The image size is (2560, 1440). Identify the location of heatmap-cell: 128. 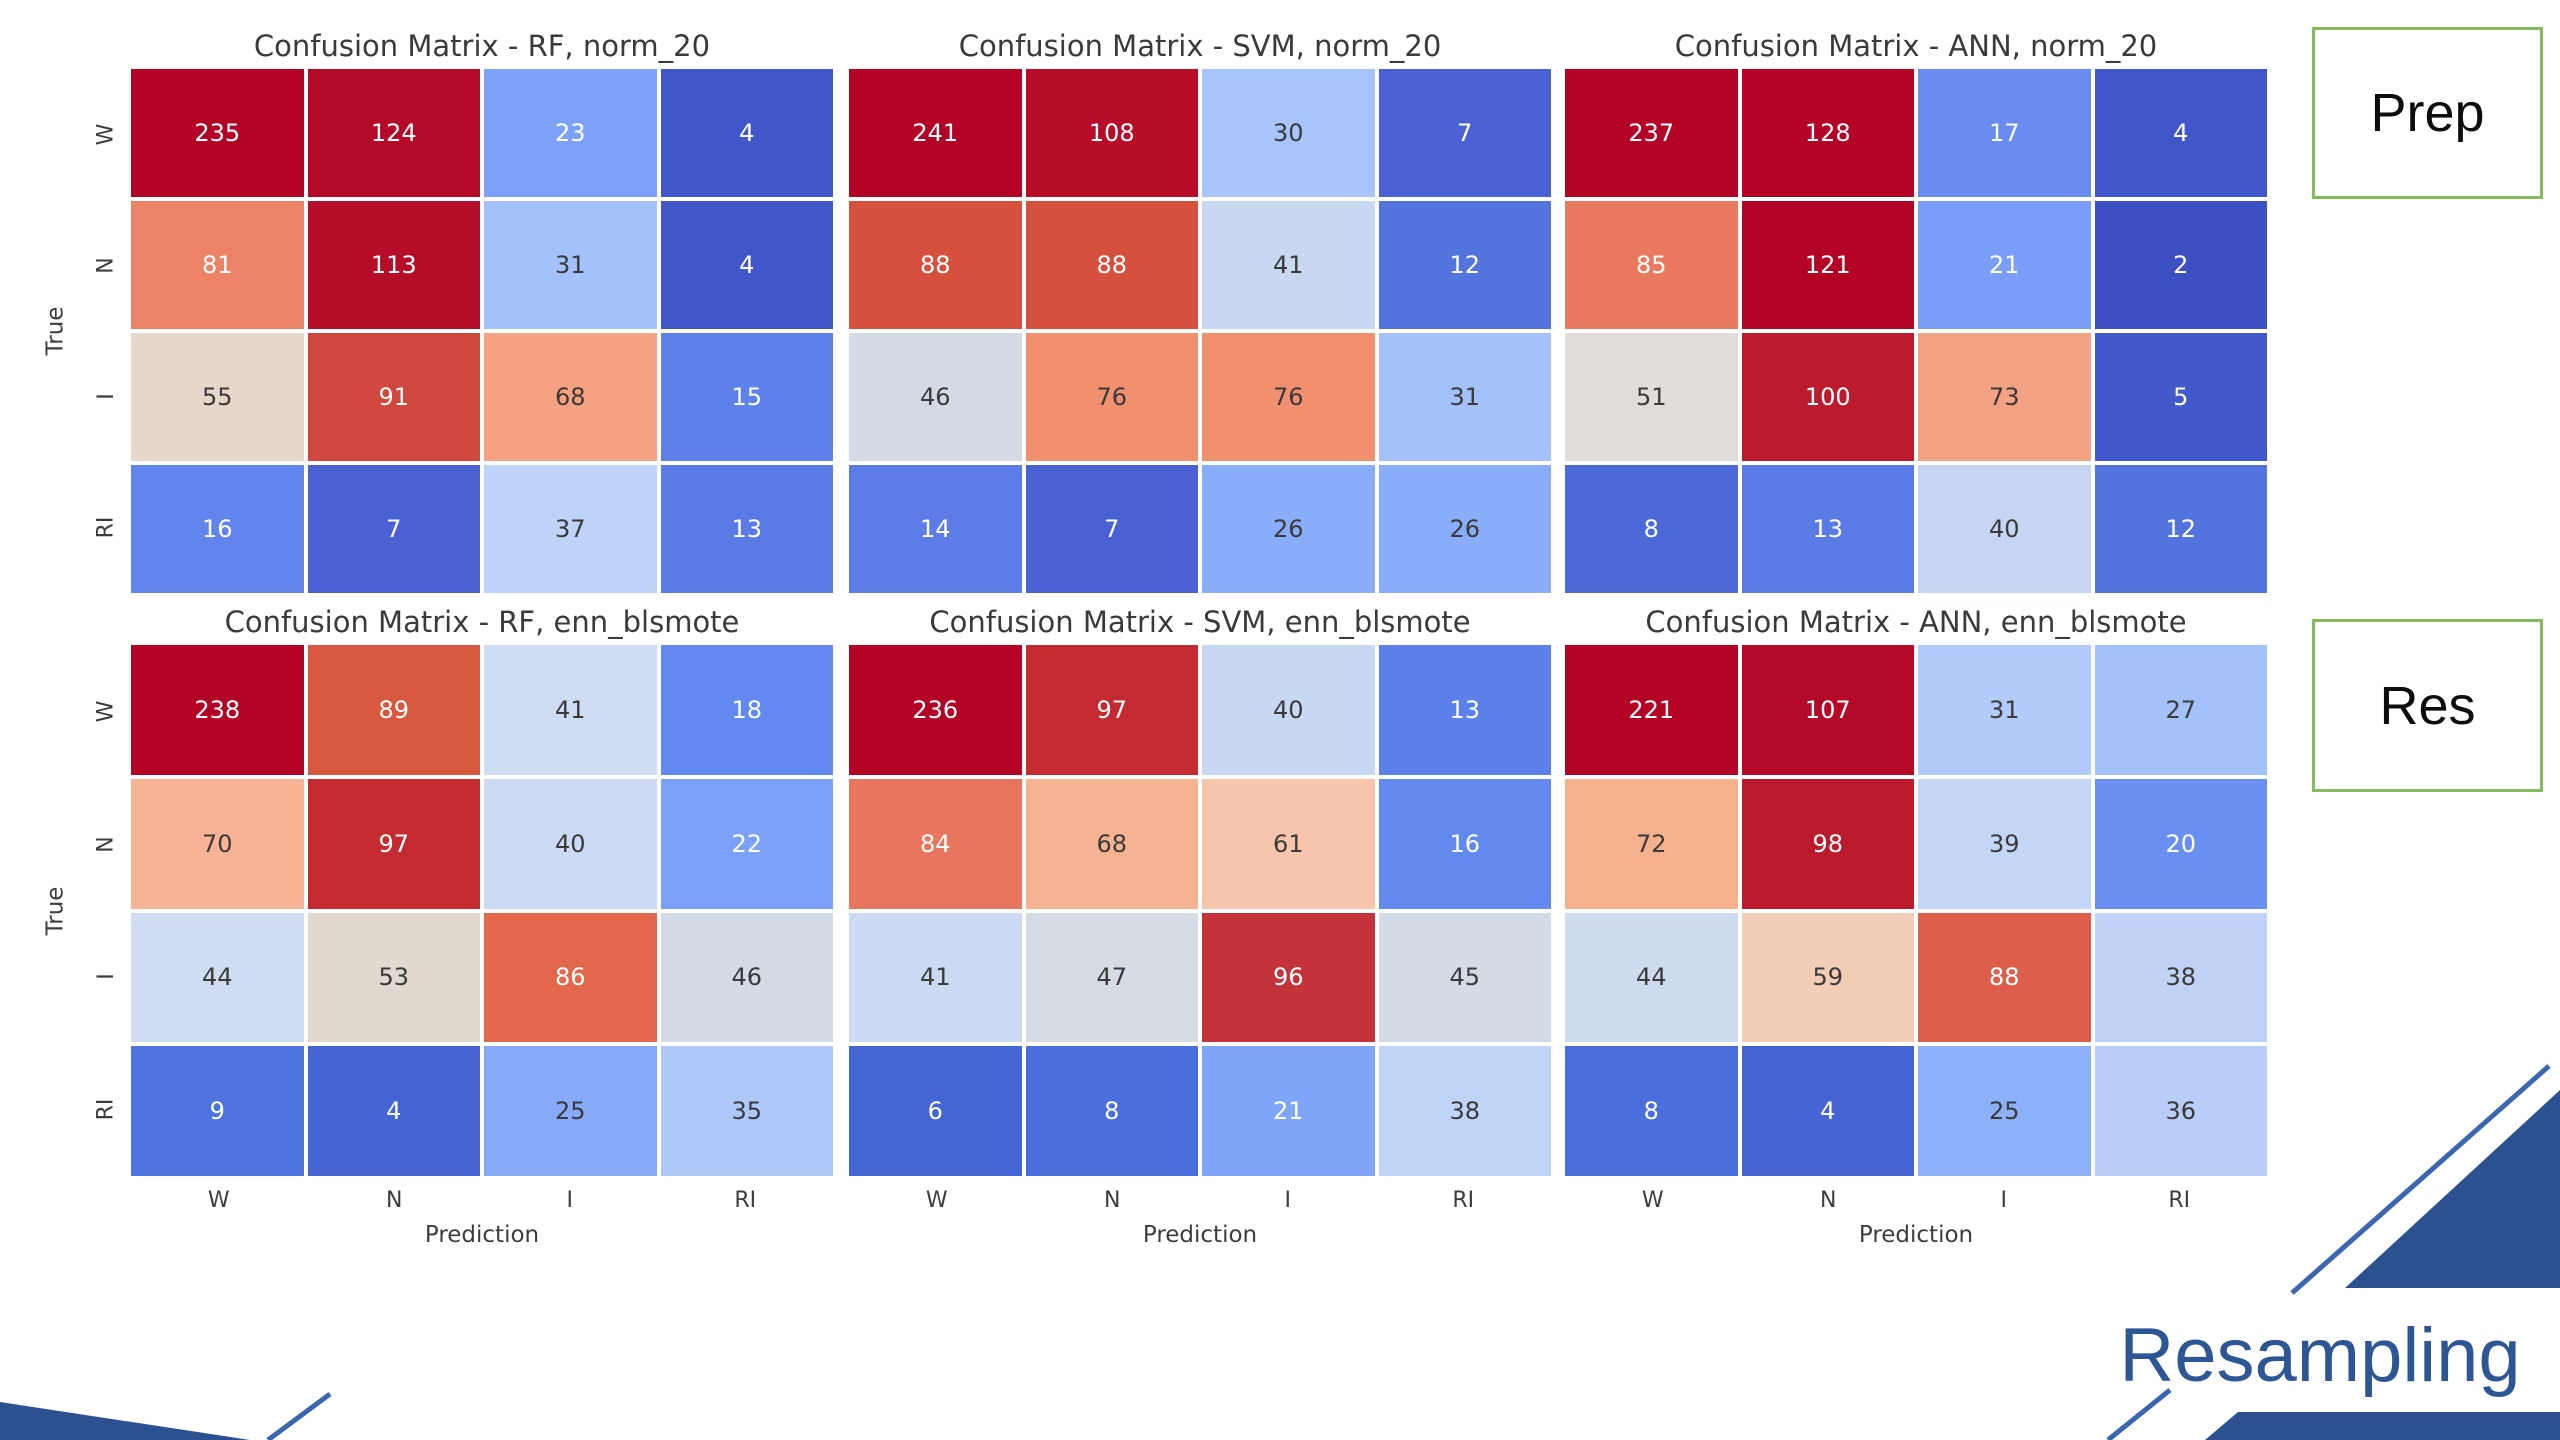
(1827, 133).